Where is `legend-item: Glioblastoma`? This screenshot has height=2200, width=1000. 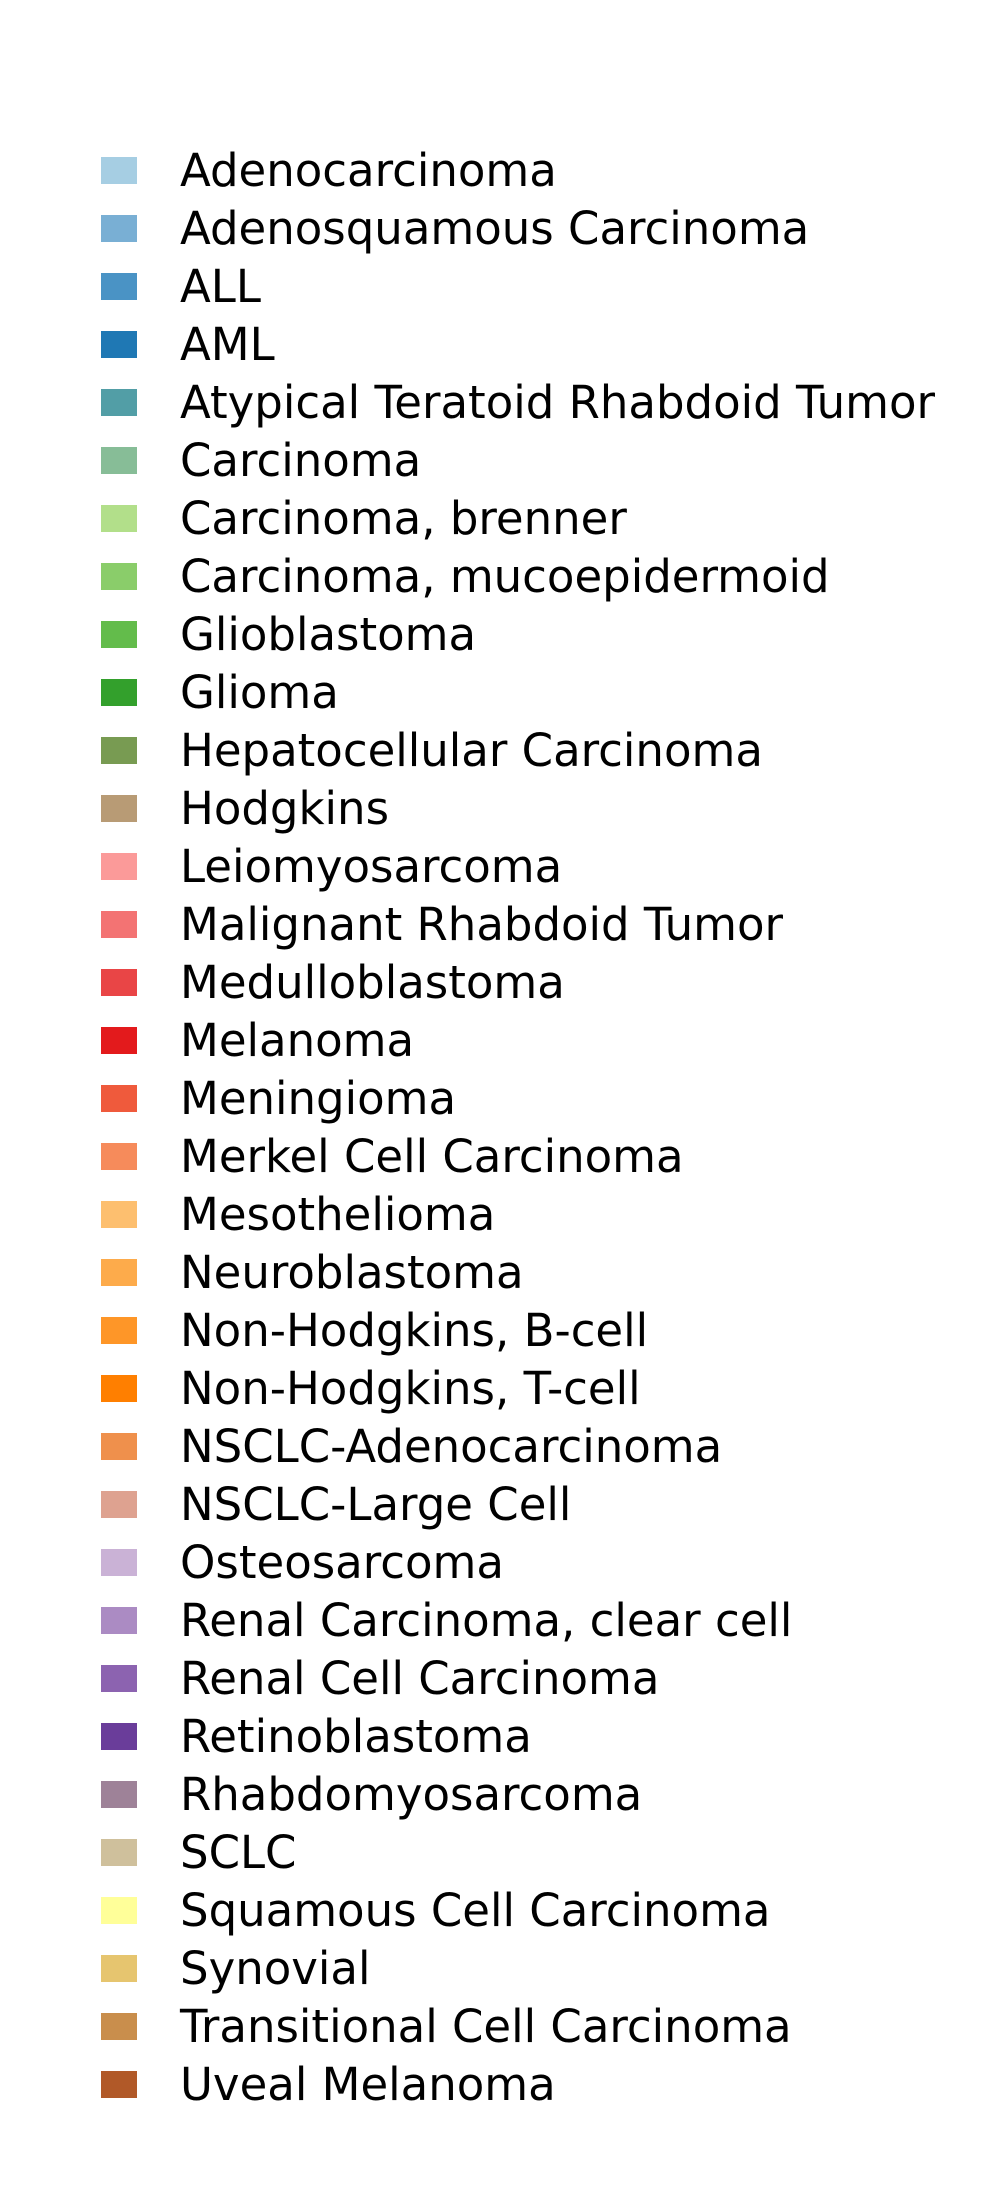 legend-item: Glioblastoma is located at coordinates (487, 635).